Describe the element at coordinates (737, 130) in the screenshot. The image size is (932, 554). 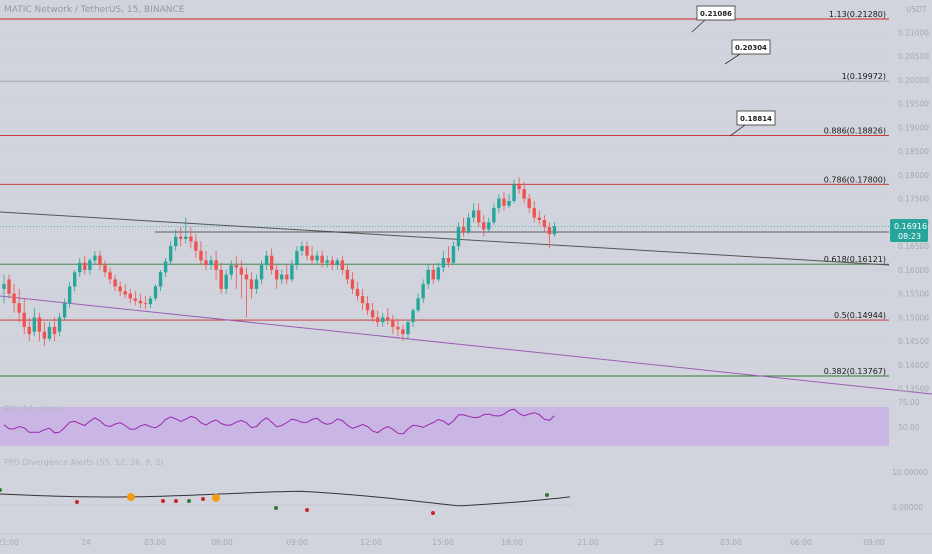
I see `callout-pointer` at that location.